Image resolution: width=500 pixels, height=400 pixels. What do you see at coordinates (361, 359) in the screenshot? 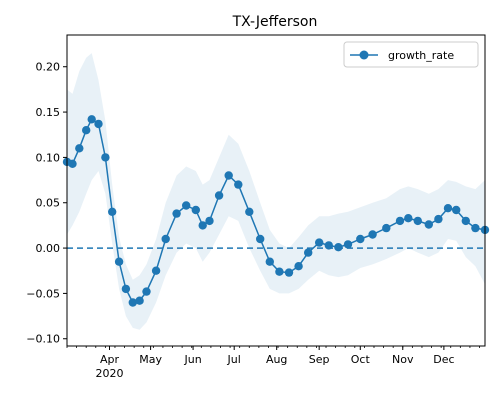
I see `x-tick-label: Oct` at bounding box center [361, 359].